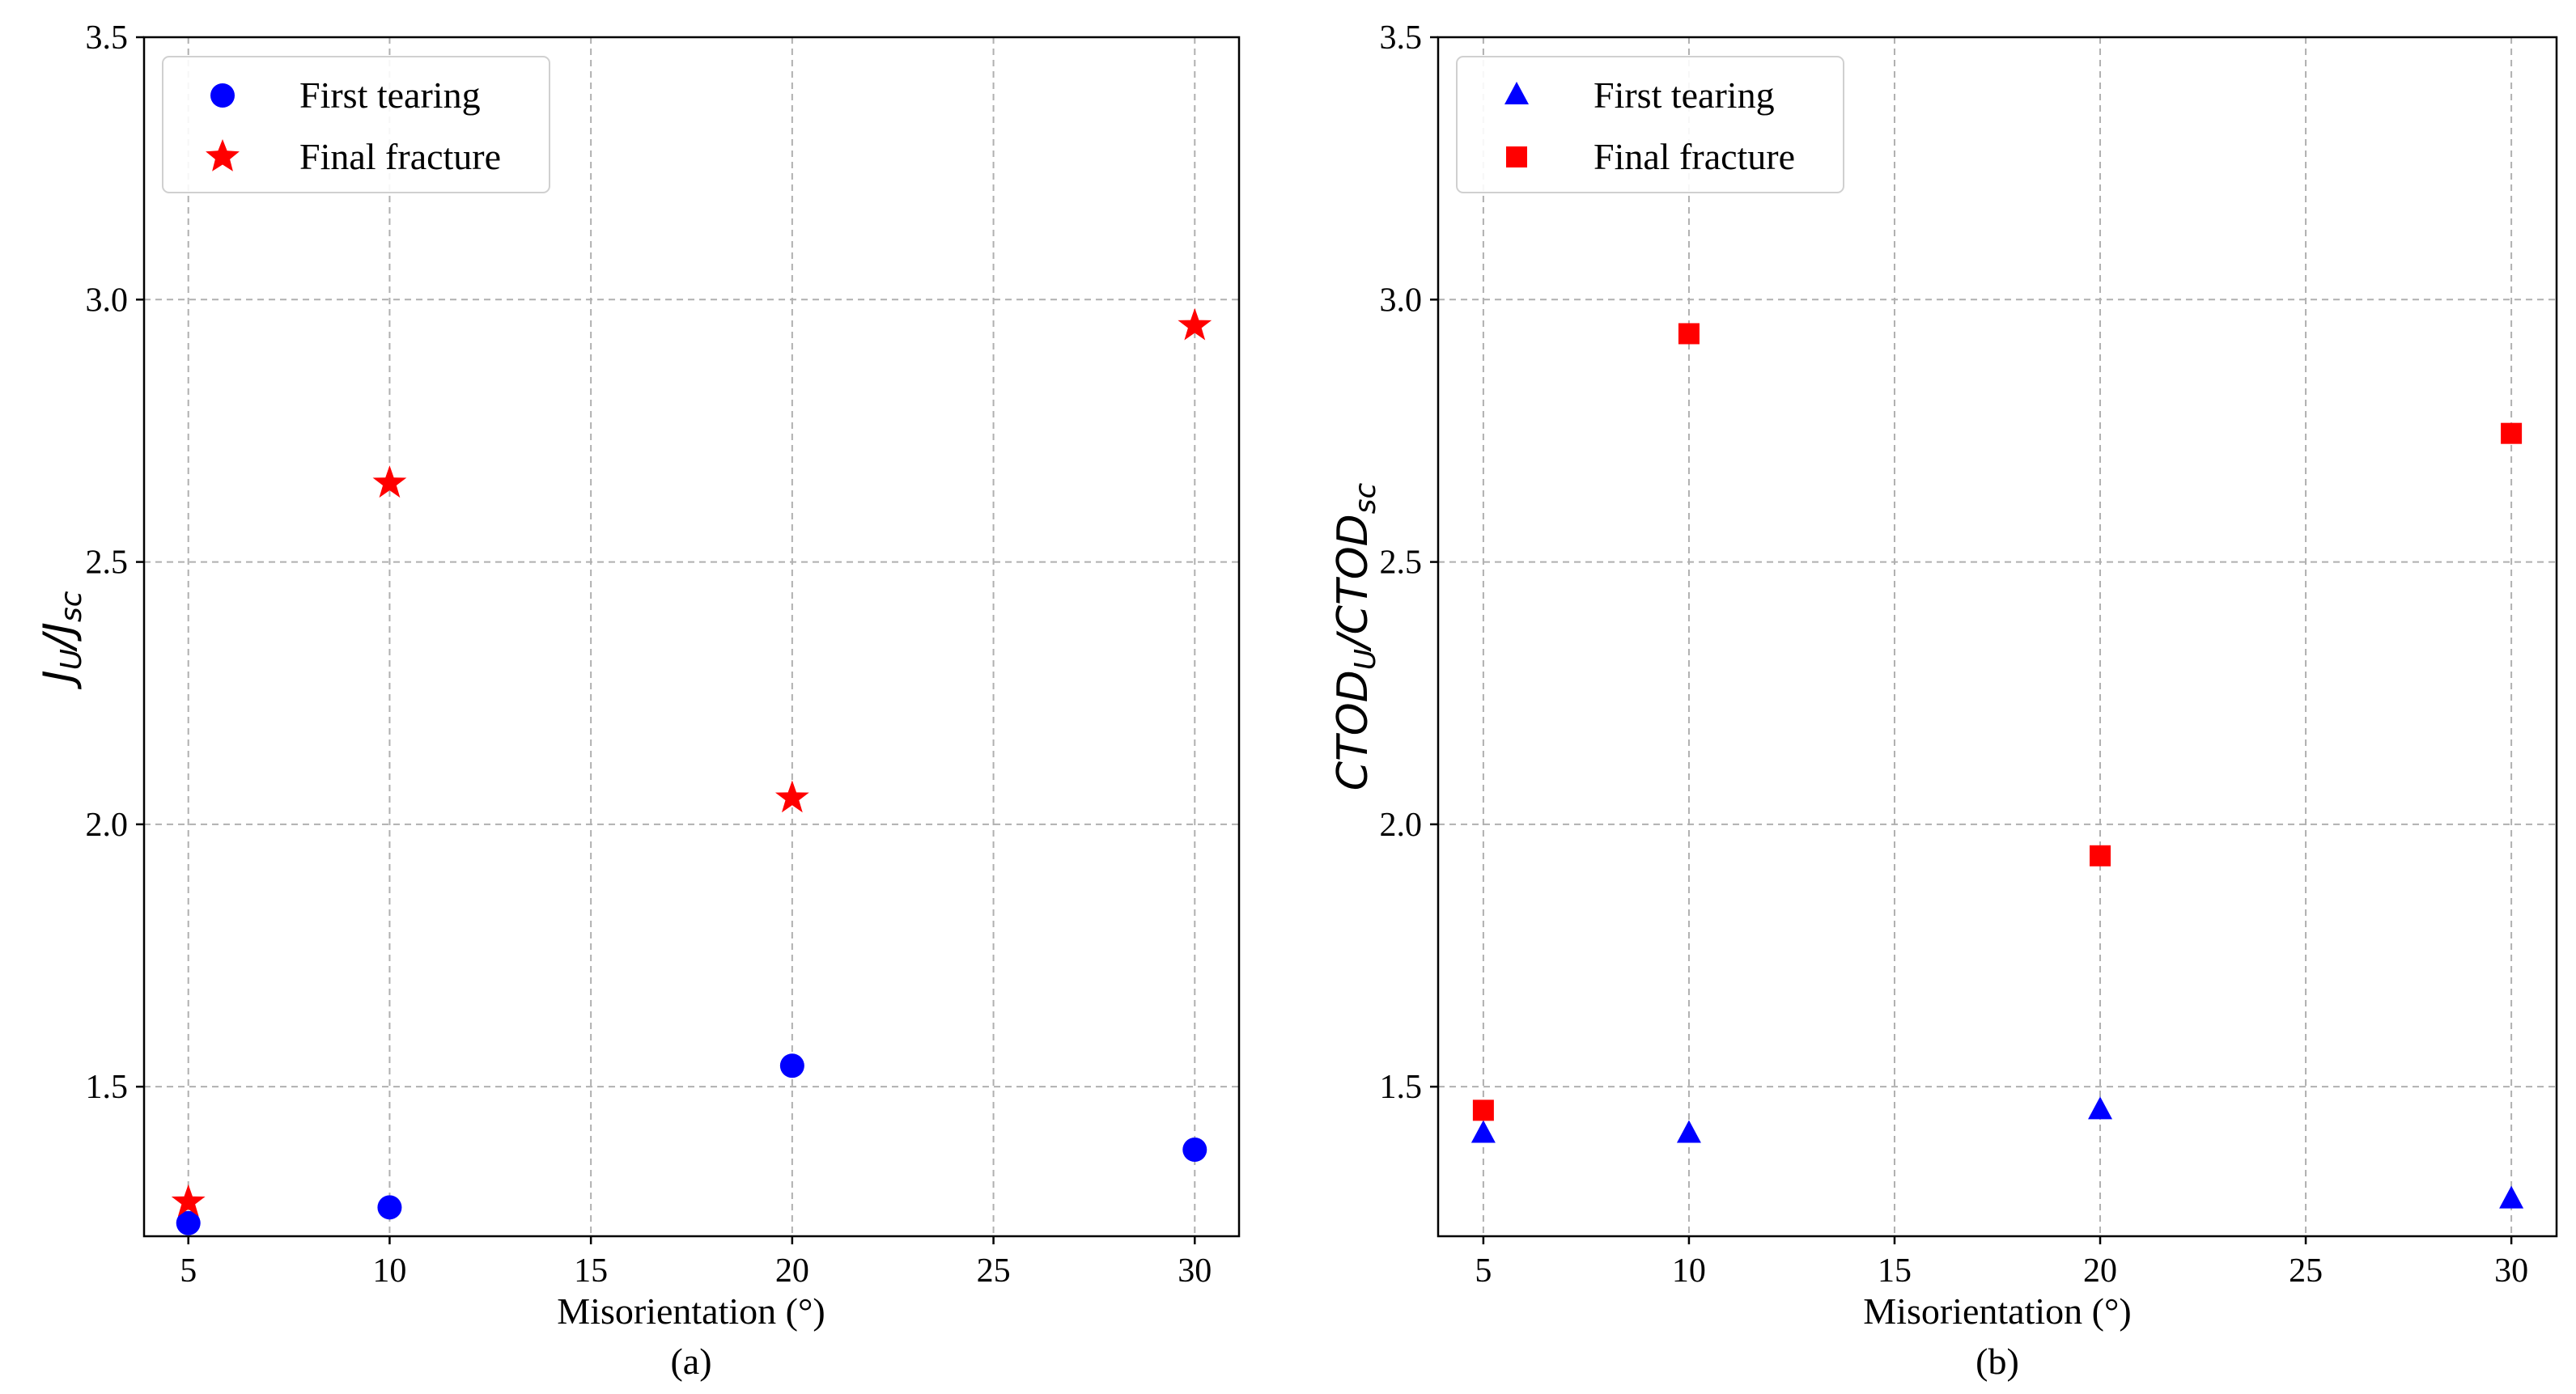 The image size is (2576, 1394). What do you see at coordinates (59, 679) in the screenshot?
I see `y-axis-label-base: J` at bounding box center [59, 679].